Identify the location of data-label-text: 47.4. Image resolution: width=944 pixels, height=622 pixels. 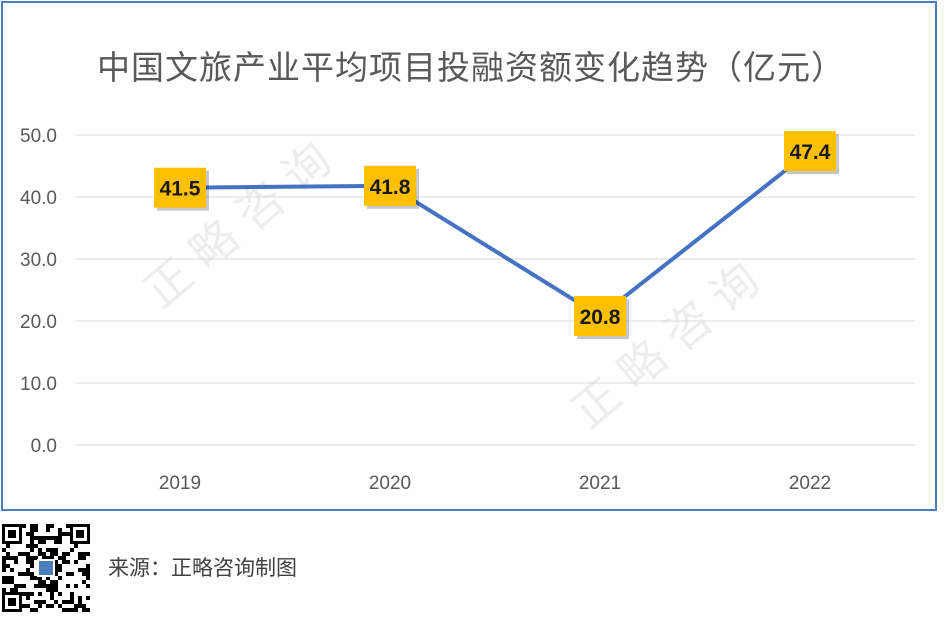
(810, 152).